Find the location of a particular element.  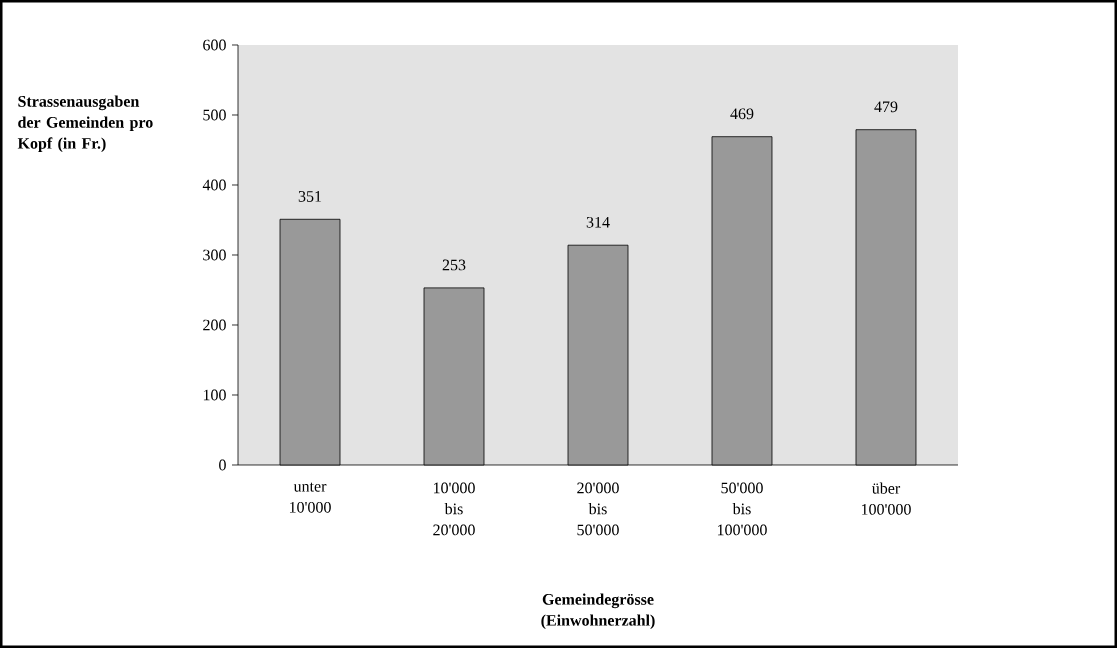

y-tick-label: 300 is located at coordinates (214, 255).